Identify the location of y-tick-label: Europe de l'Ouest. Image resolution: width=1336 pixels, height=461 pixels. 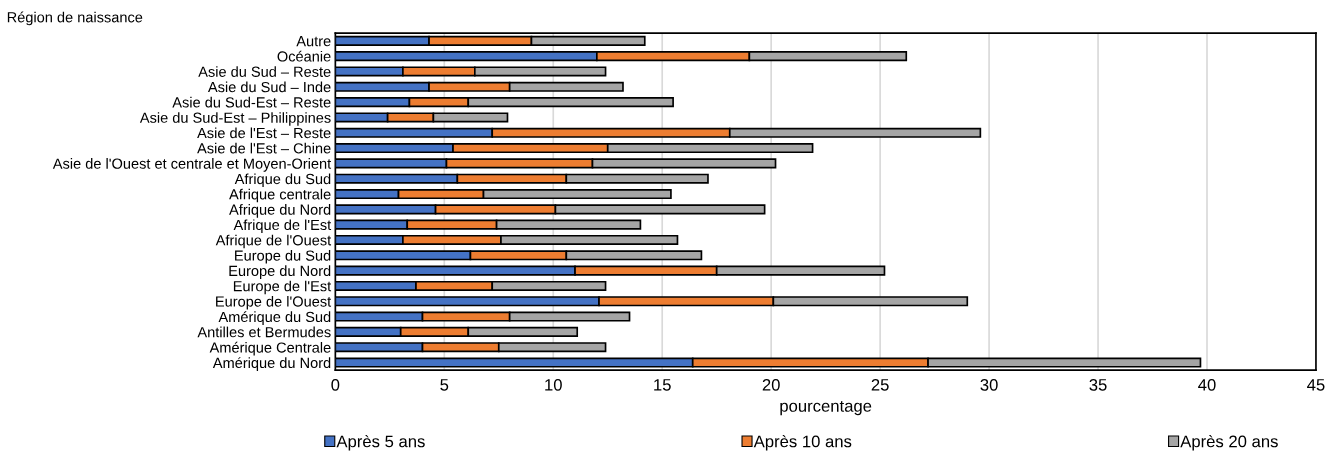
(274, 302).